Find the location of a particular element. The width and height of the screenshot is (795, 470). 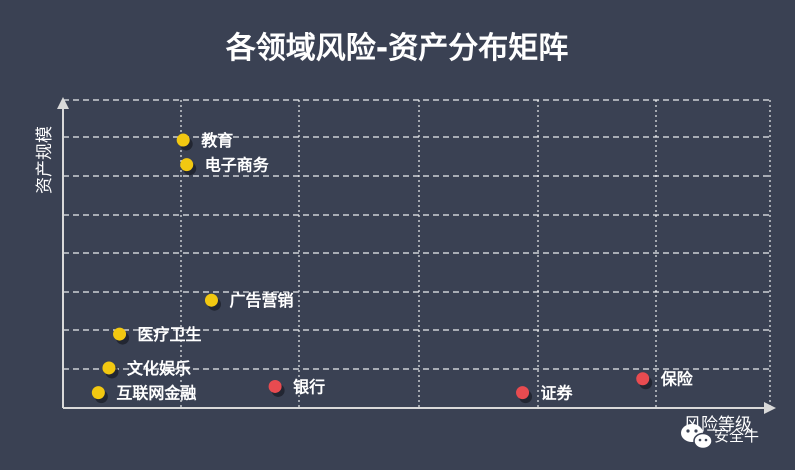

data-point-3: 医疗卫生 is located at coordinates (157, 335).